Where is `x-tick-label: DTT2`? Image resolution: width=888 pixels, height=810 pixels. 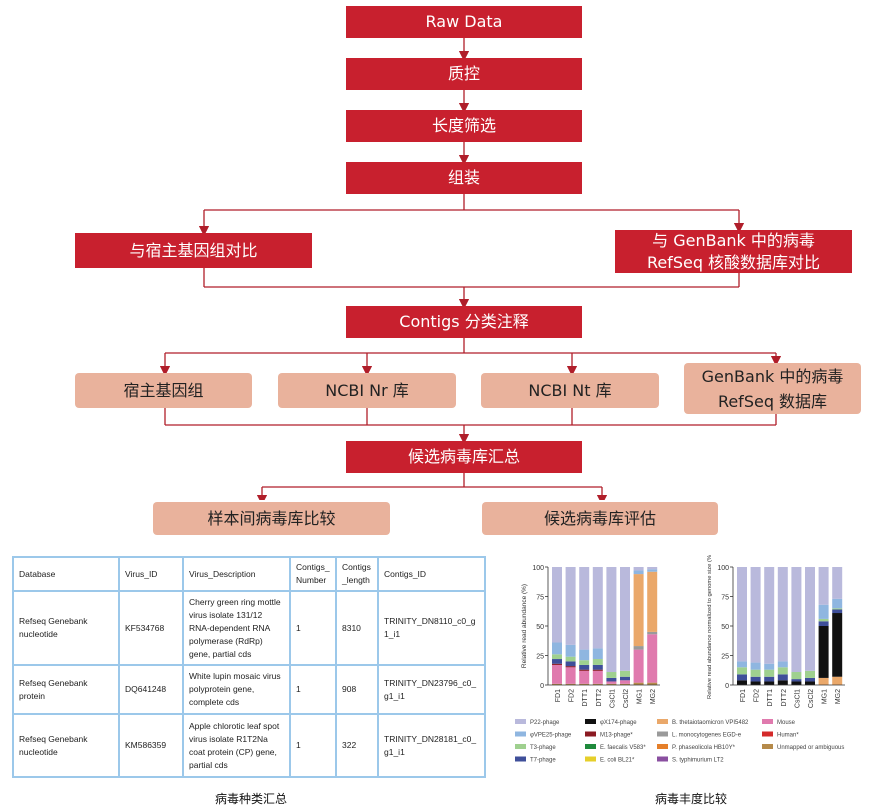 x-tick-label: DTT2 is located at coordinates (599, 698).